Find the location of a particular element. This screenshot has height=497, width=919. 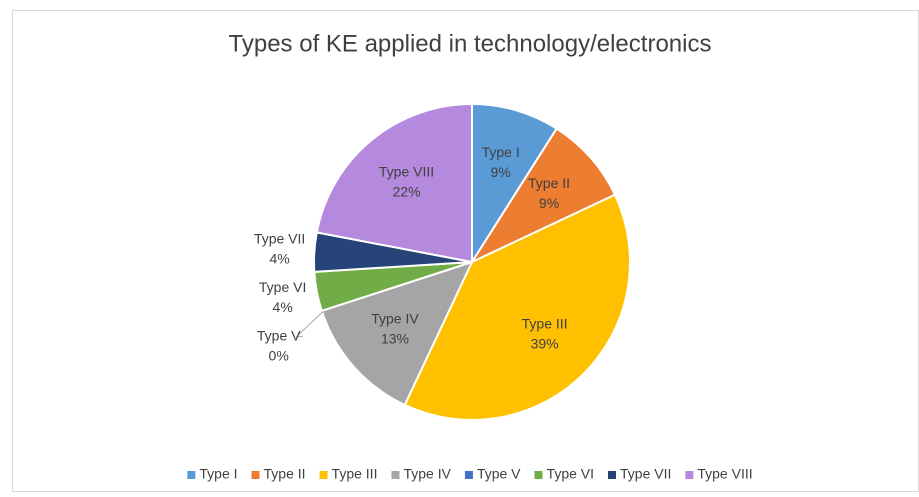

data-label: 22% is located at coordinates (407, 192).